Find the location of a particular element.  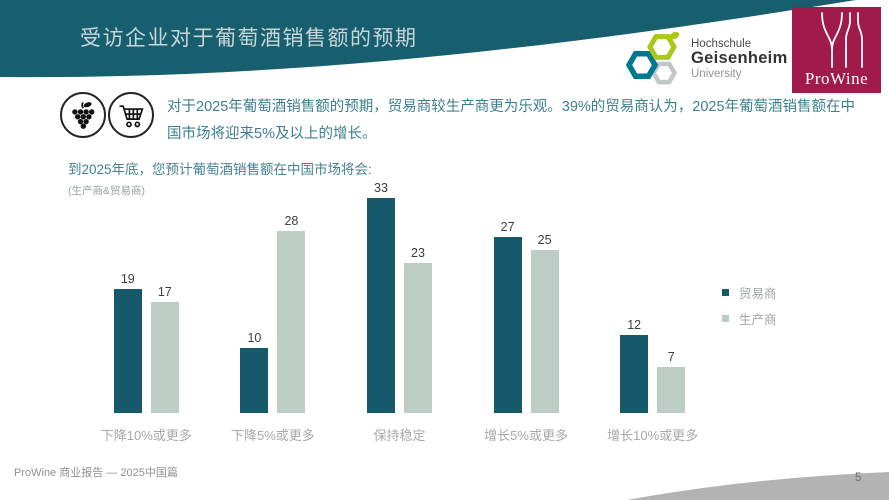

x-axis-label: 下降5%或更多 is located at coordinates (272, 435).